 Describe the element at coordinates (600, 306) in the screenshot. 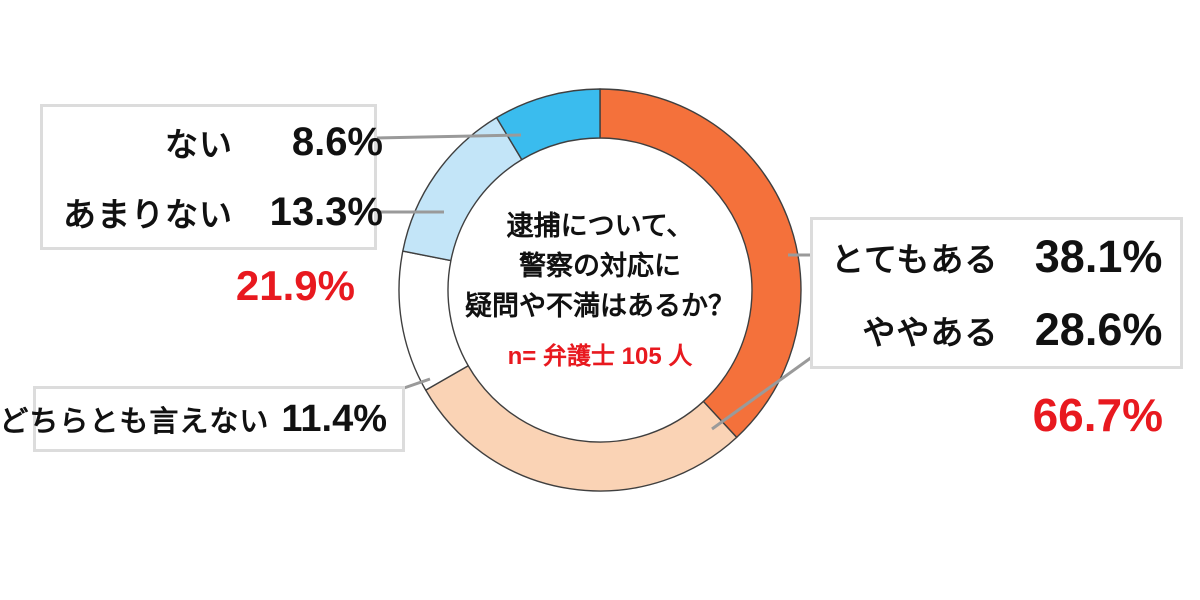

I see `question-line-3: 疑問や不満はあるか？` at that location.